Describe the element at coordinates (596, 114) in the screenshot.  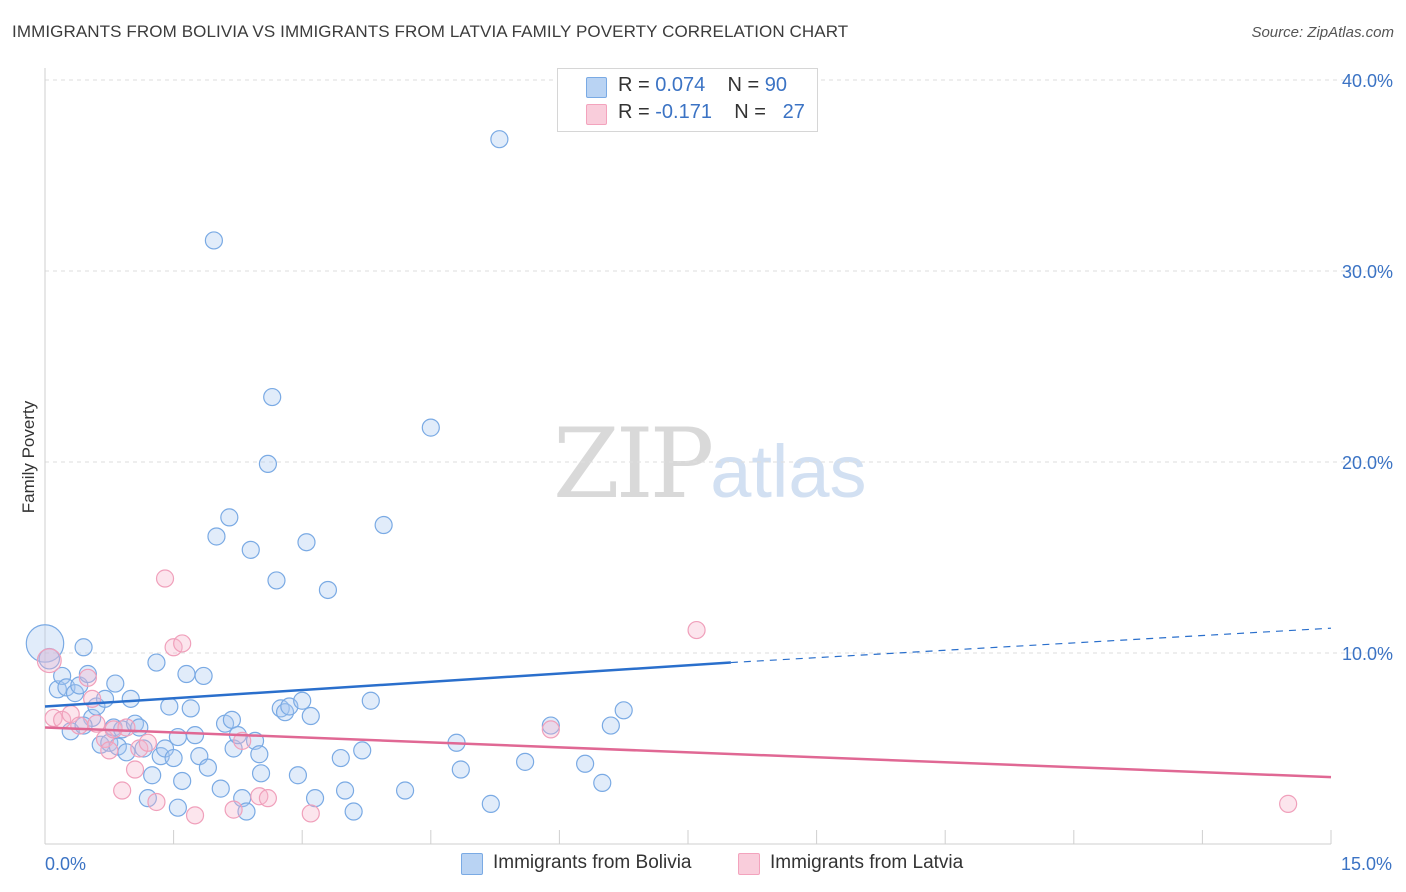
I see `legend-swatch-latvia` at that location.